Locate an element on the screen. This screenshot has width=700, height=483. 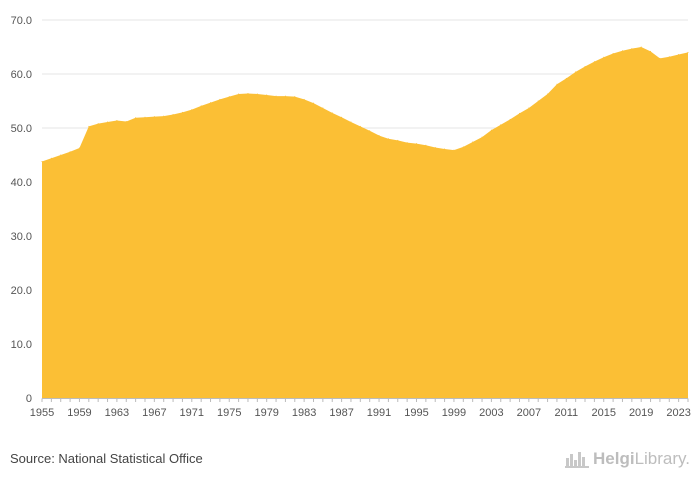
y-axis-tick-labels: 0 10.0 20.0 30.0 40.0 50.0 60.0 70.0 is located at coordinates (21, 210).